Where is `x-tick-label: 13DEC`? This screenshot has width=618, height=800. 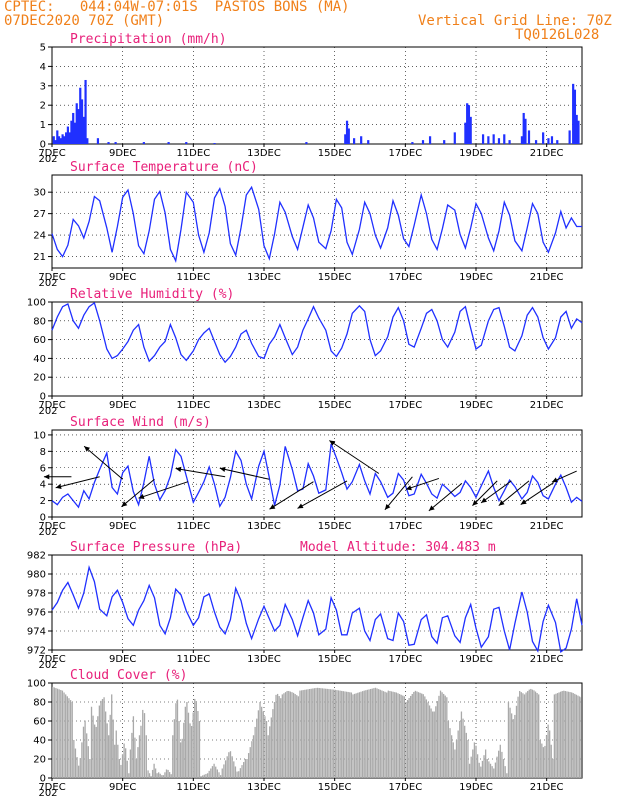 x-tick-label: 13DEC is located at coordinates (264, 277).